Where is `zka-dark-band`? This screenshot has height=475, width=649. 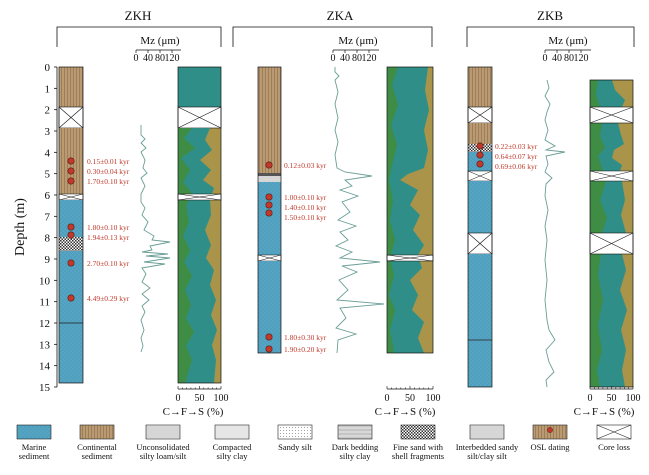
zka-dark-band is located at coordinates (269, 174).